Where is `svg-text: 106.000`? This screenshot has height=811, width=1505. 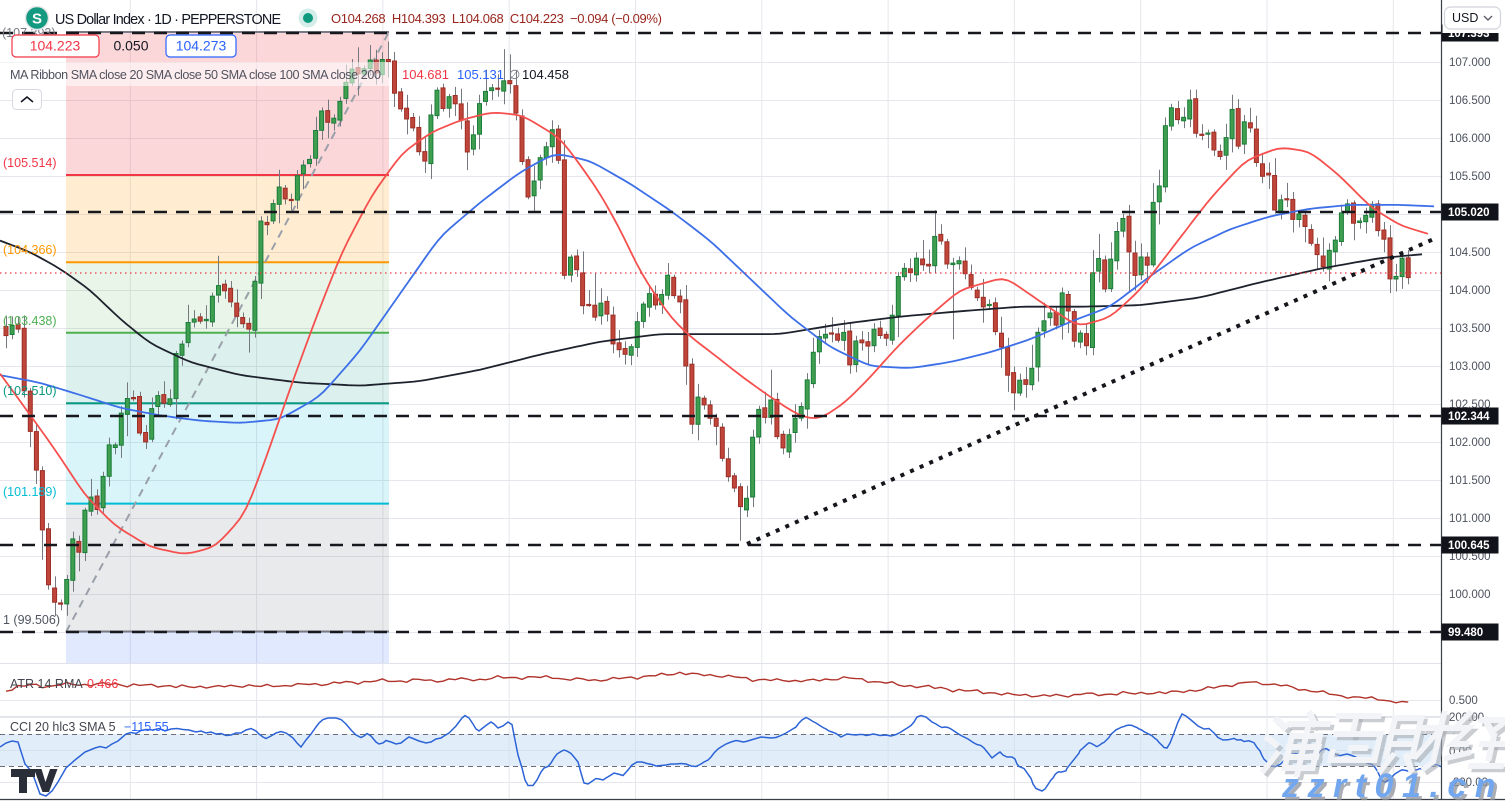 svg-text: 106.000 is located at coordinates (1470, 139).